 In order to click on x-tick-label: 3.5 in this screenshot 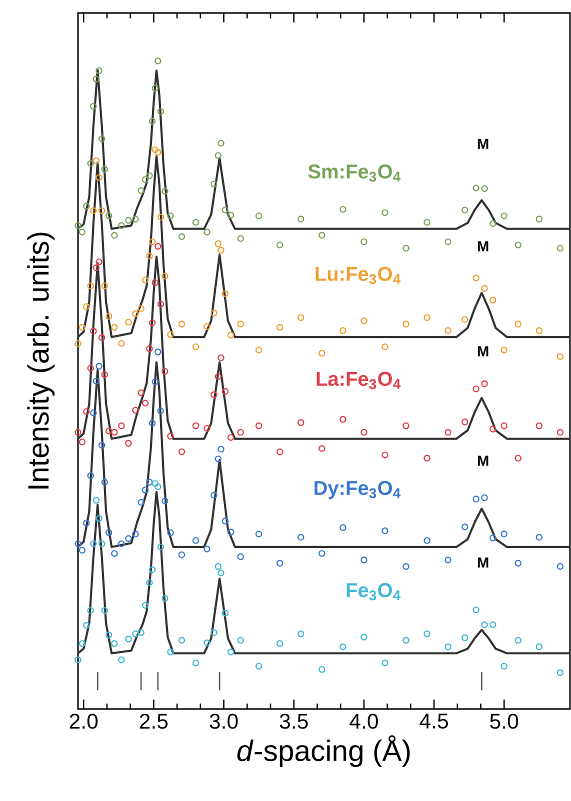, I will do `click(294, 721)`.